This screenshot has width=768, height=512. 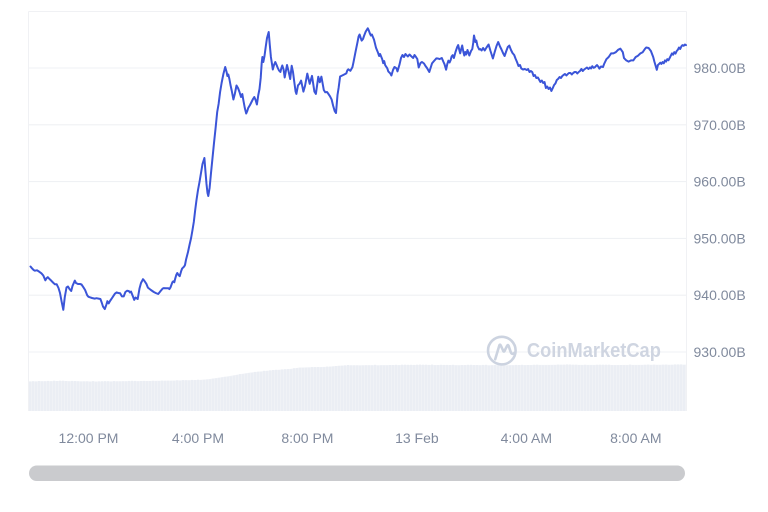 I want to click on svg-text: 8:00 AM, so click(x=635, y=438).